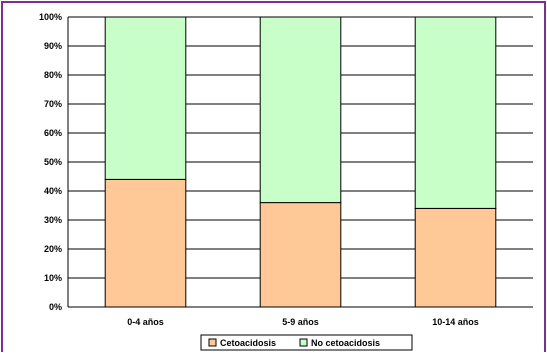  I want to click on y-tick-label: 20%, so click(53, 249).